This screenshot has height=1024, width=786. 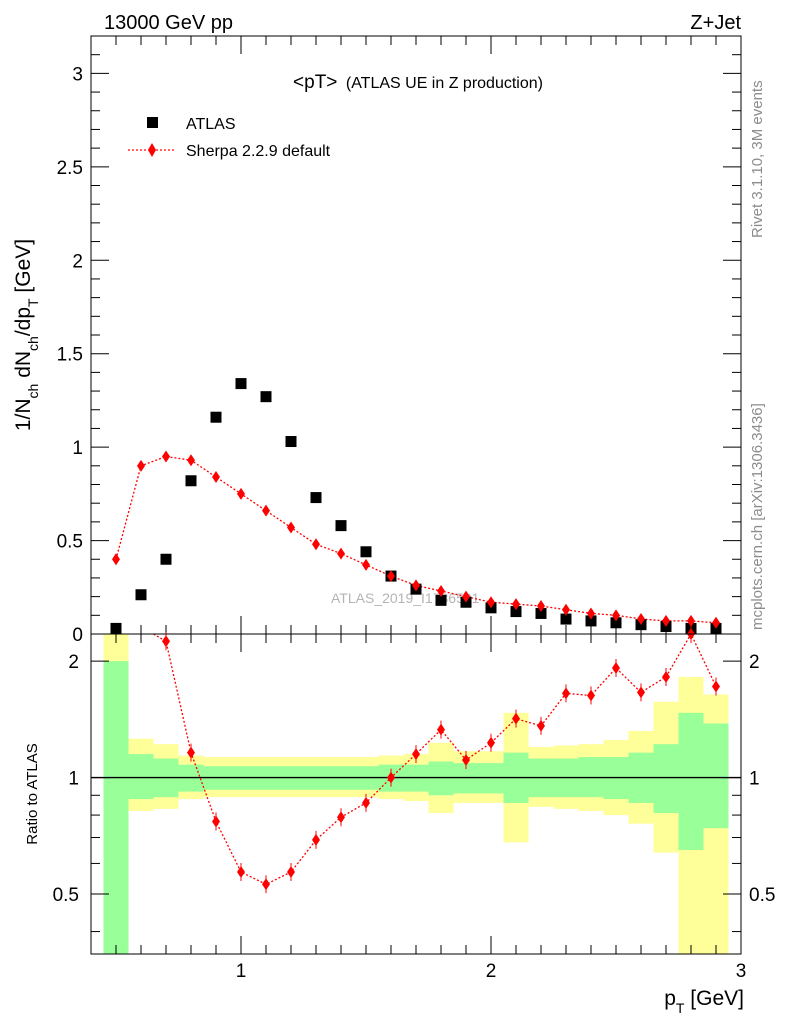 What do you see at coordinates (762, 895) in the screenshot?
I see `ratio-y-tick-label-right: 0.5` at bounding box center [762, 895].